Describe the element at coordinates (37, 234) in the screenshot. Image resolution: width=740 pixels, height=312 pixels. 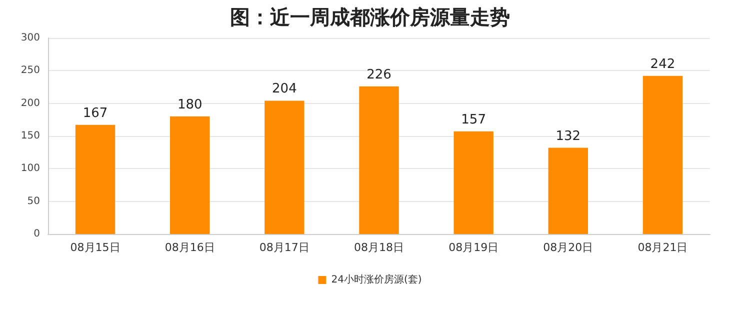
I see `y-tick-label: 0` at that location.